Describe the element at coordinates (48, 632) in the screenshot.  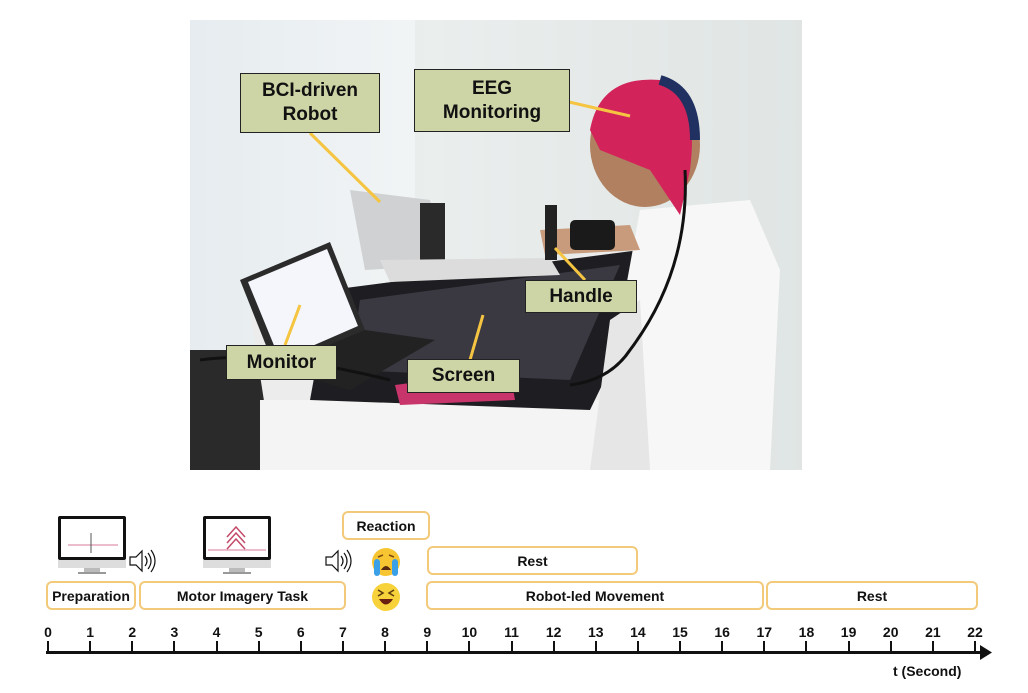
I see `axis-tick-label: 0` at that location.